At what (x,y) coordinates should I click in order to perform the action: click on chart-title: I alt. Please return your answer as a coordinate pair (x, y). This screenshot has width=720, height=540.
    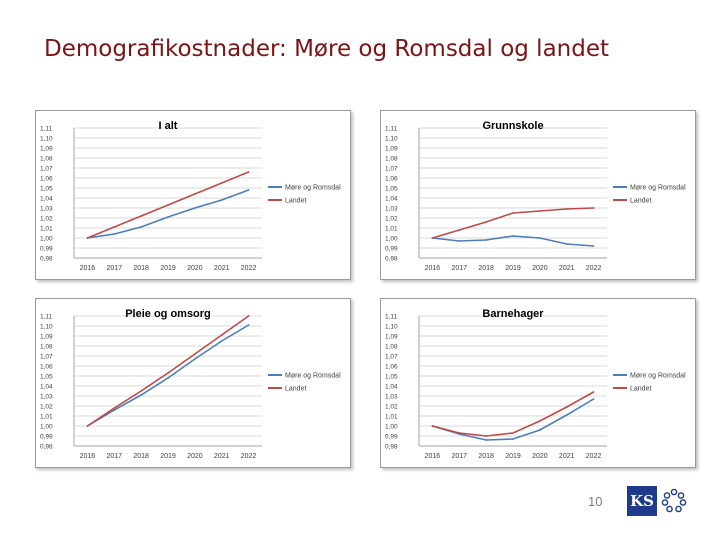
    Looking at the image, I should click on (168, 126).